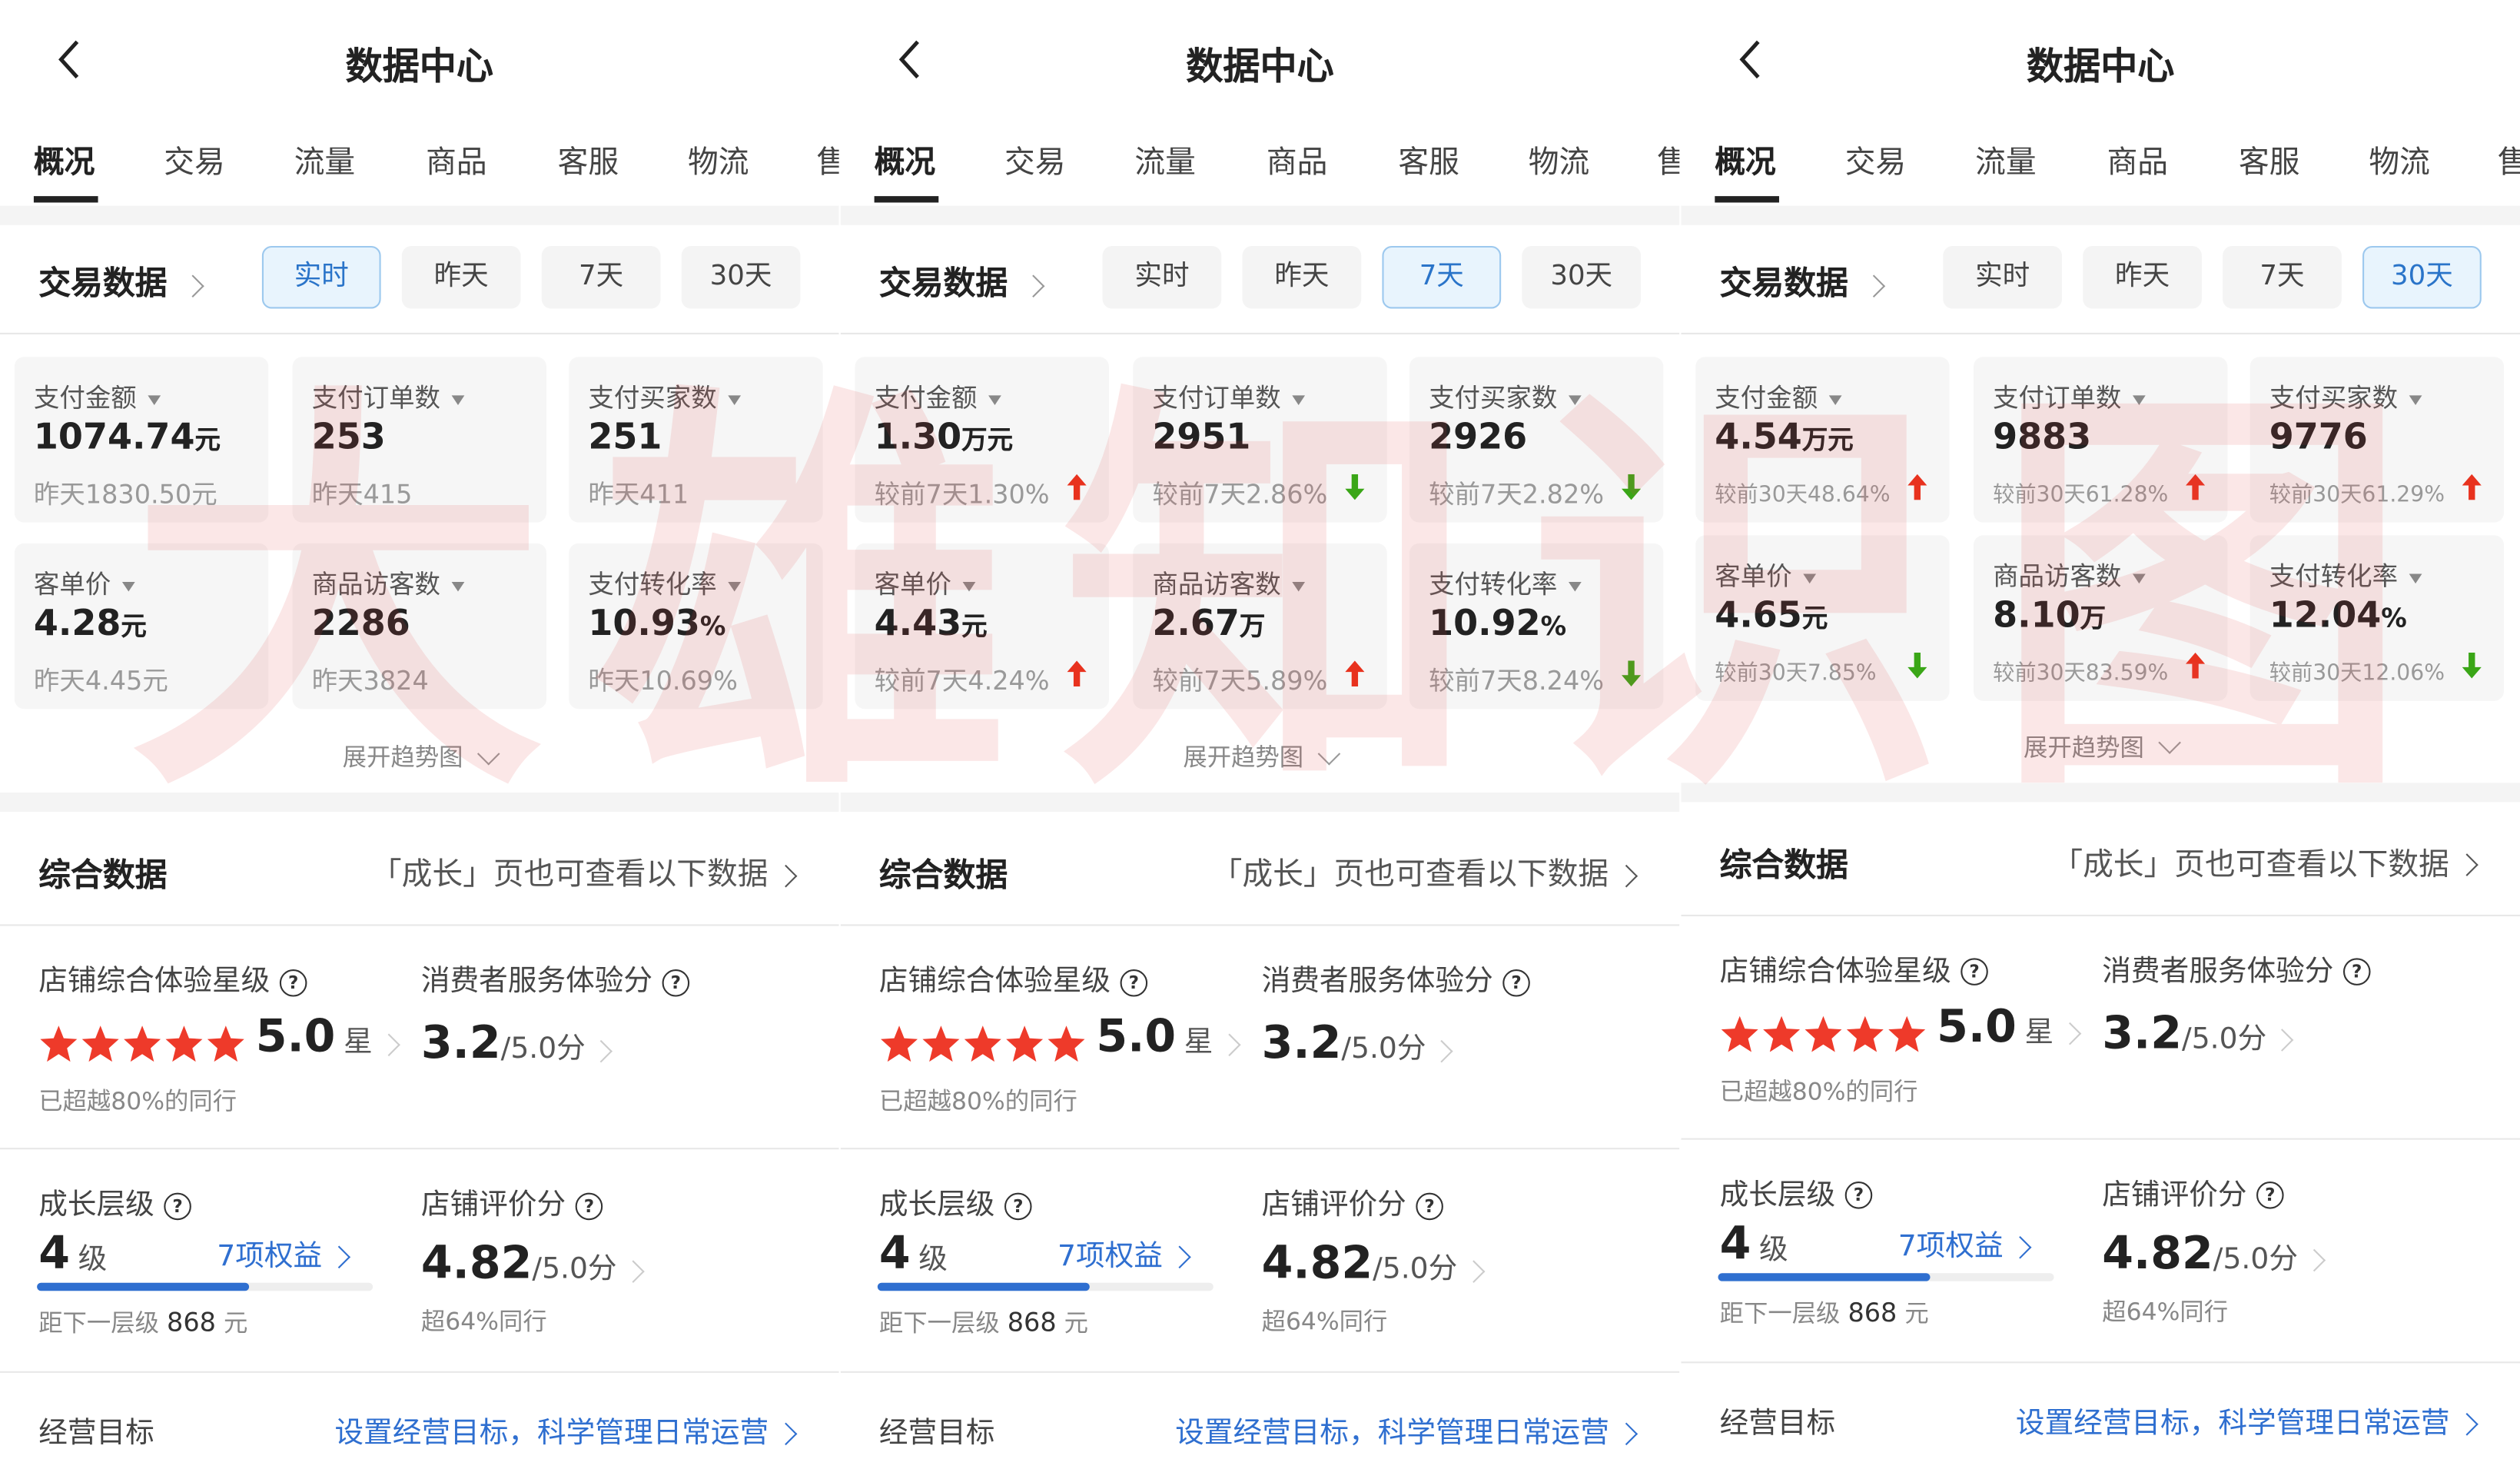 The width and height of the screenshot is (2520, 1479). I want to click on metric-card: 客单价 4.65元 较前30天7.85%, so click(1823, 618).